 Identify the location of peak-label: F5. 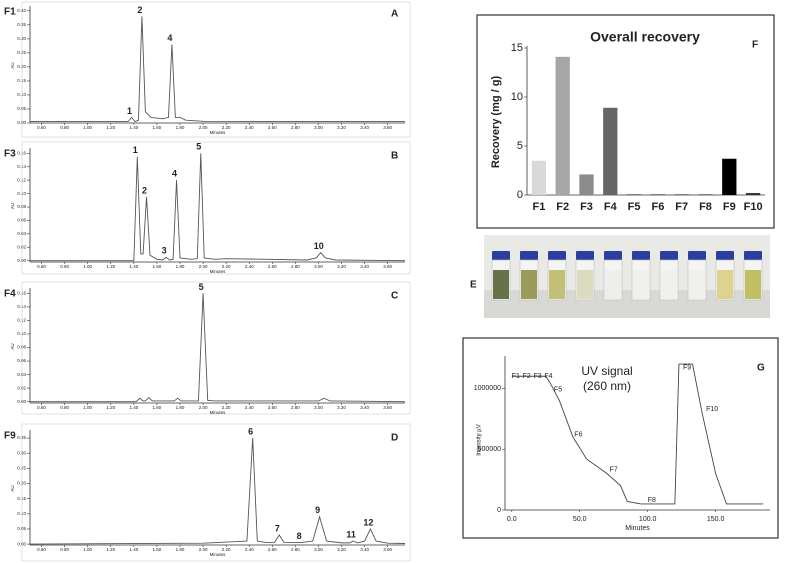
(558, 389).